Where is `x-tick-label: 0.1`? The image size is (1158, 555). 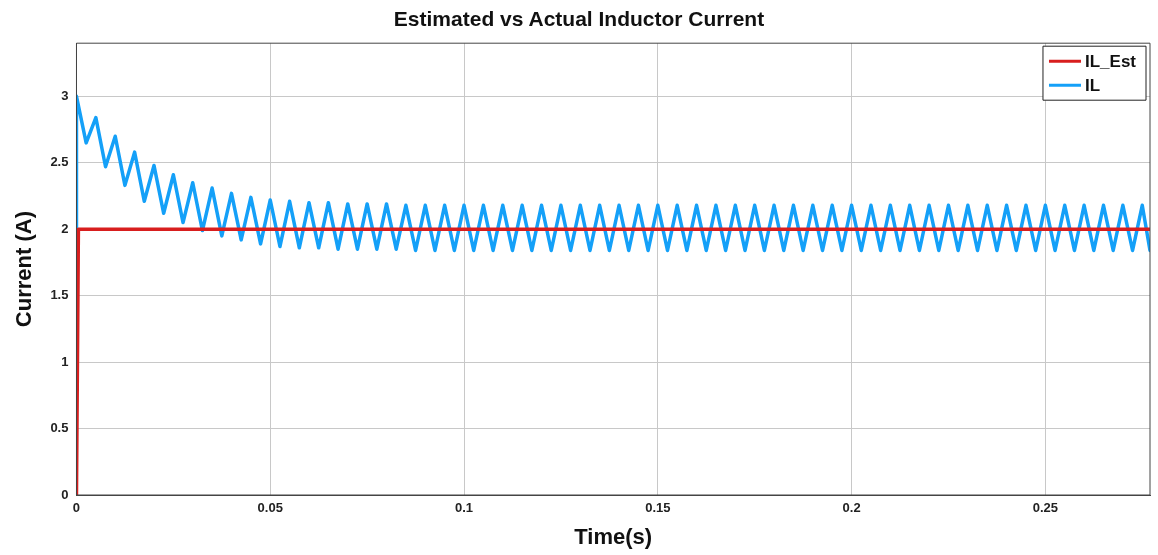 x-tick-label: 0.1 is located at coordinates (464, 508).